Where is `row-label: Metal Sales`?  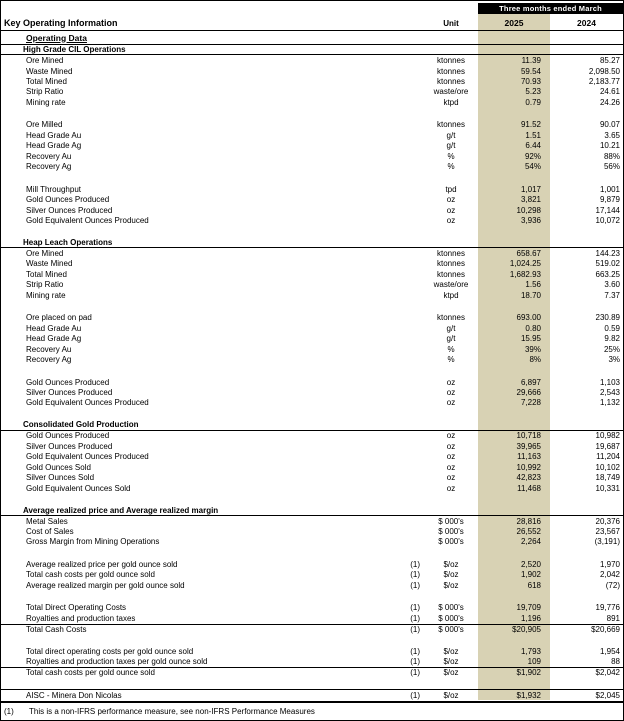
row-label: Metal Sales is located at coordinates (47, 521).